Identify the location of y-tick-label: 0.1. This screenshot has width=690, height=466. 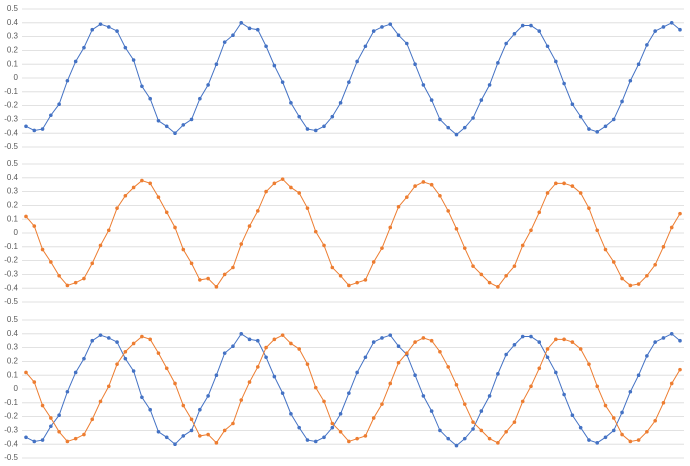
(13, 374).